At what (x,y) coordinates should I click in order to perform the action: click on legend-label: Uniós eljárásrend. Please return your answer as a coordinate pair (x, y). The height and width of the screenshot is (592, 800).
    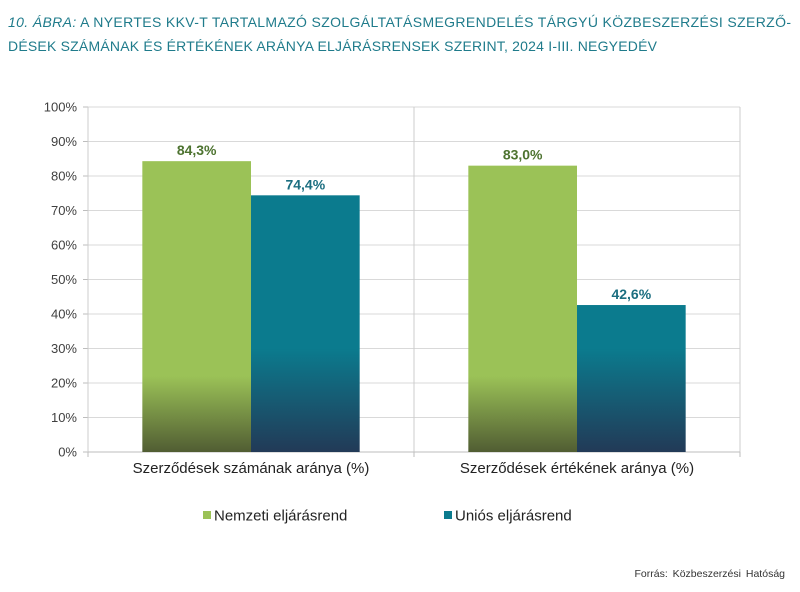
    Looking at the image, I should click on (513, 516).